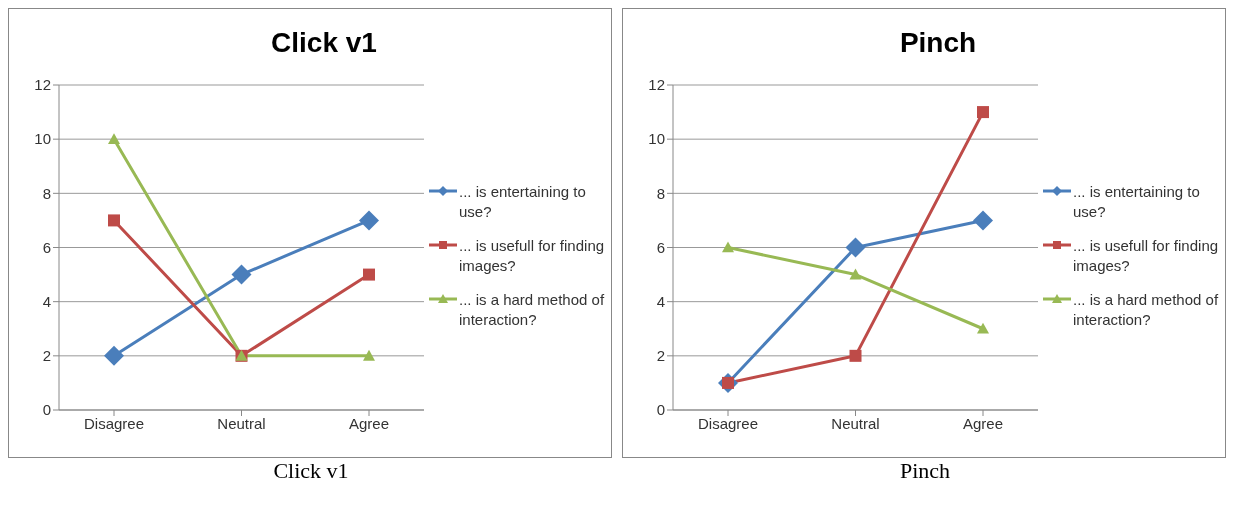 The height and width of the screenshot is (516, 1238). I want to click on chart-title: Pinch, so click(938, 43).